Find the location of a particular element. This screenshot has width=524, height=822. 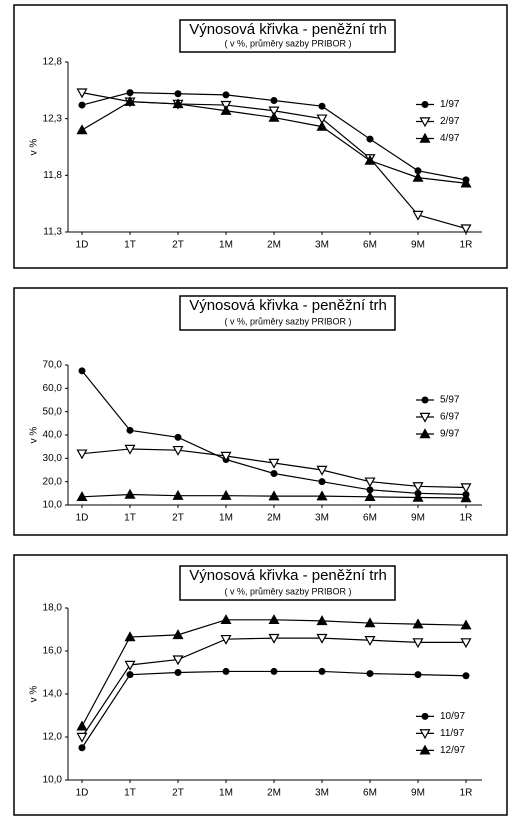

y-tick-label: 14,0 is located at coordinates (53, 694).